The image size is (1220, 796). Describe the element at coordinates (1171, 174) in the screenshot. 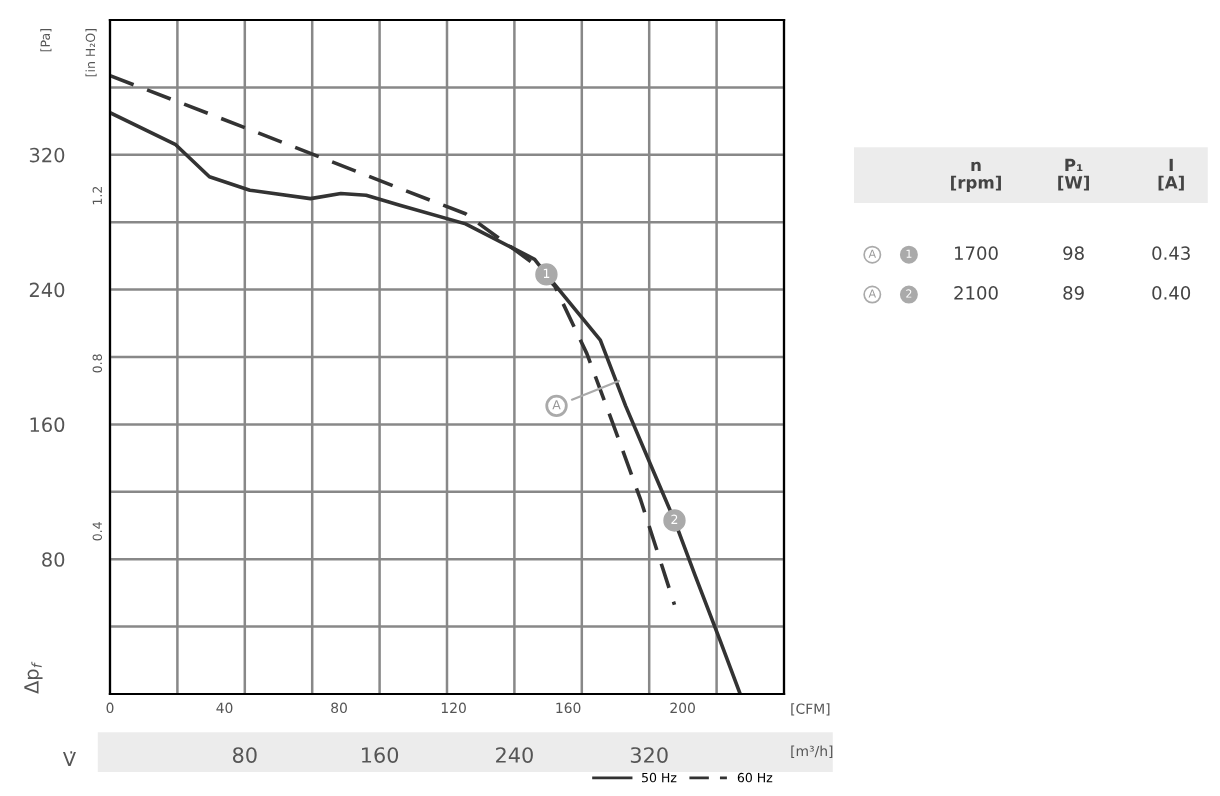

I see `text: I [A]` at that location.